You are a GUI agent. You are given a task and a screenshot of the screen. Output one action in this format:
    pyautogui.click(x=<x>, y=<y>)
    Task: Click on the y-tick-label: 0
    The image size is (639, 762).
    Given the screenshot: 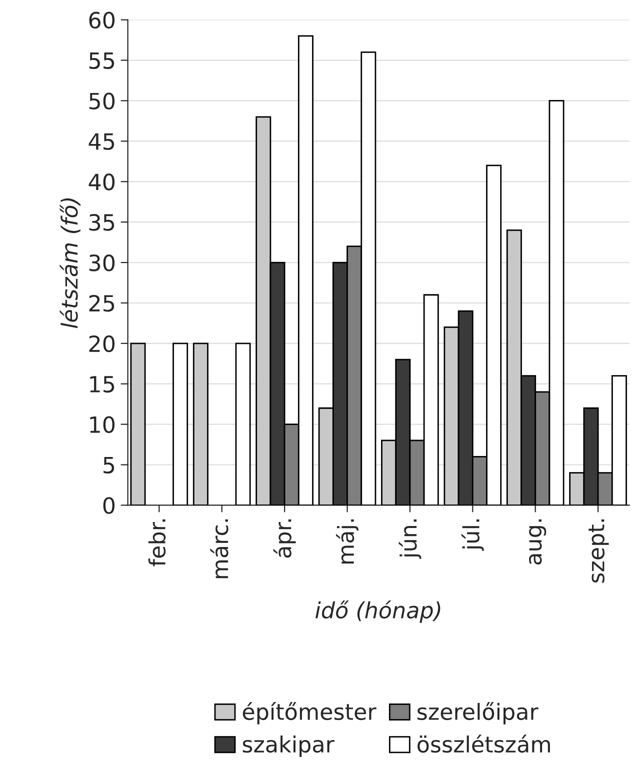 What is the action you would take?
    pyautogui.click(x=109, y=505)
    